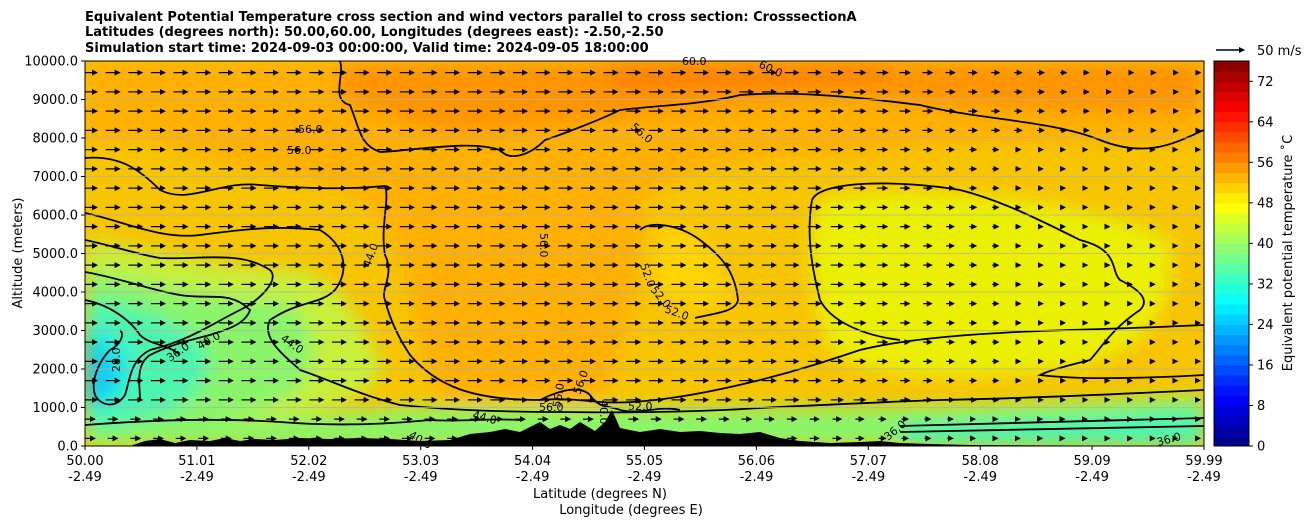  I want to click on colorbar: 0 8 16 24 32 40 48 56 64 72, so click(1243, 257).